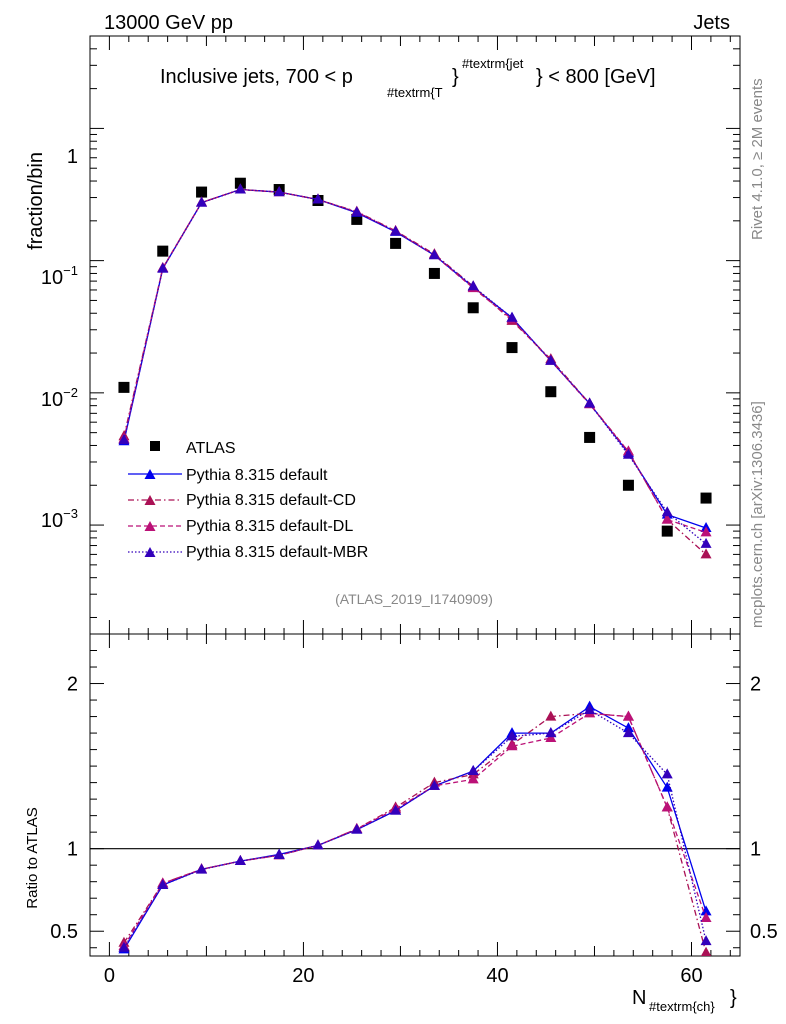 Image resolution: width=786 pixels, height=1024 pixels. What do you see at coordinates (72, 685) in the screenshot?
I see `ratio-y-tick-label-left: 2` at bounding box center [72, 685].